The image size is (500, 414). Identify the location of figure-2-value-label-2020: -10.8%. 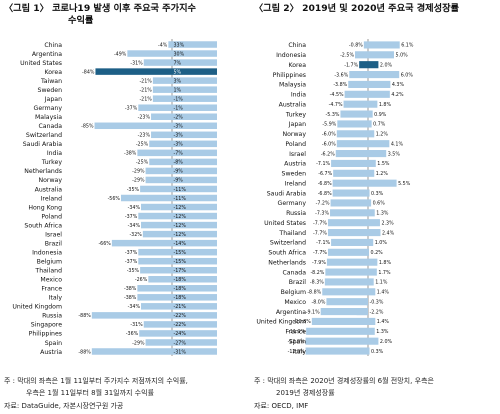
(302, 322).